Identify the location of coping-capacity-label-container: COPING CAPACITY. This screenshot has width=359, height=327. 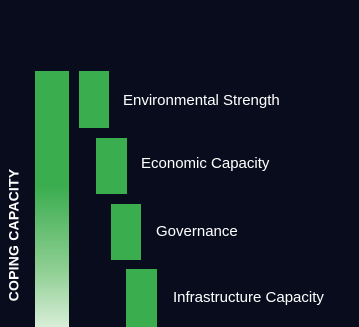
(13, 234).